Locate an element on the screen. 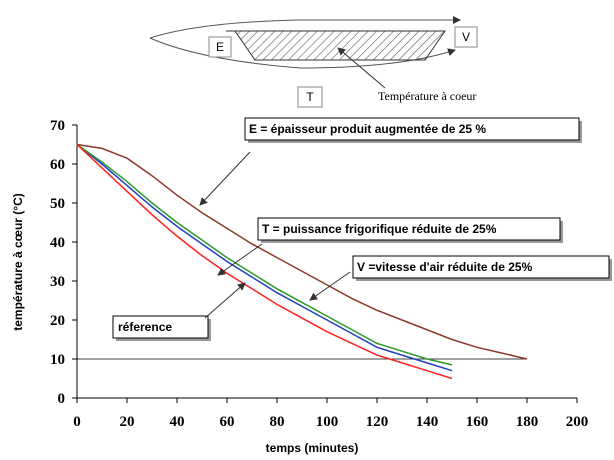 The height and width of the screenshot is (460, 614). diagram: E V T Température à coeur is located at coordinates (313, 62).